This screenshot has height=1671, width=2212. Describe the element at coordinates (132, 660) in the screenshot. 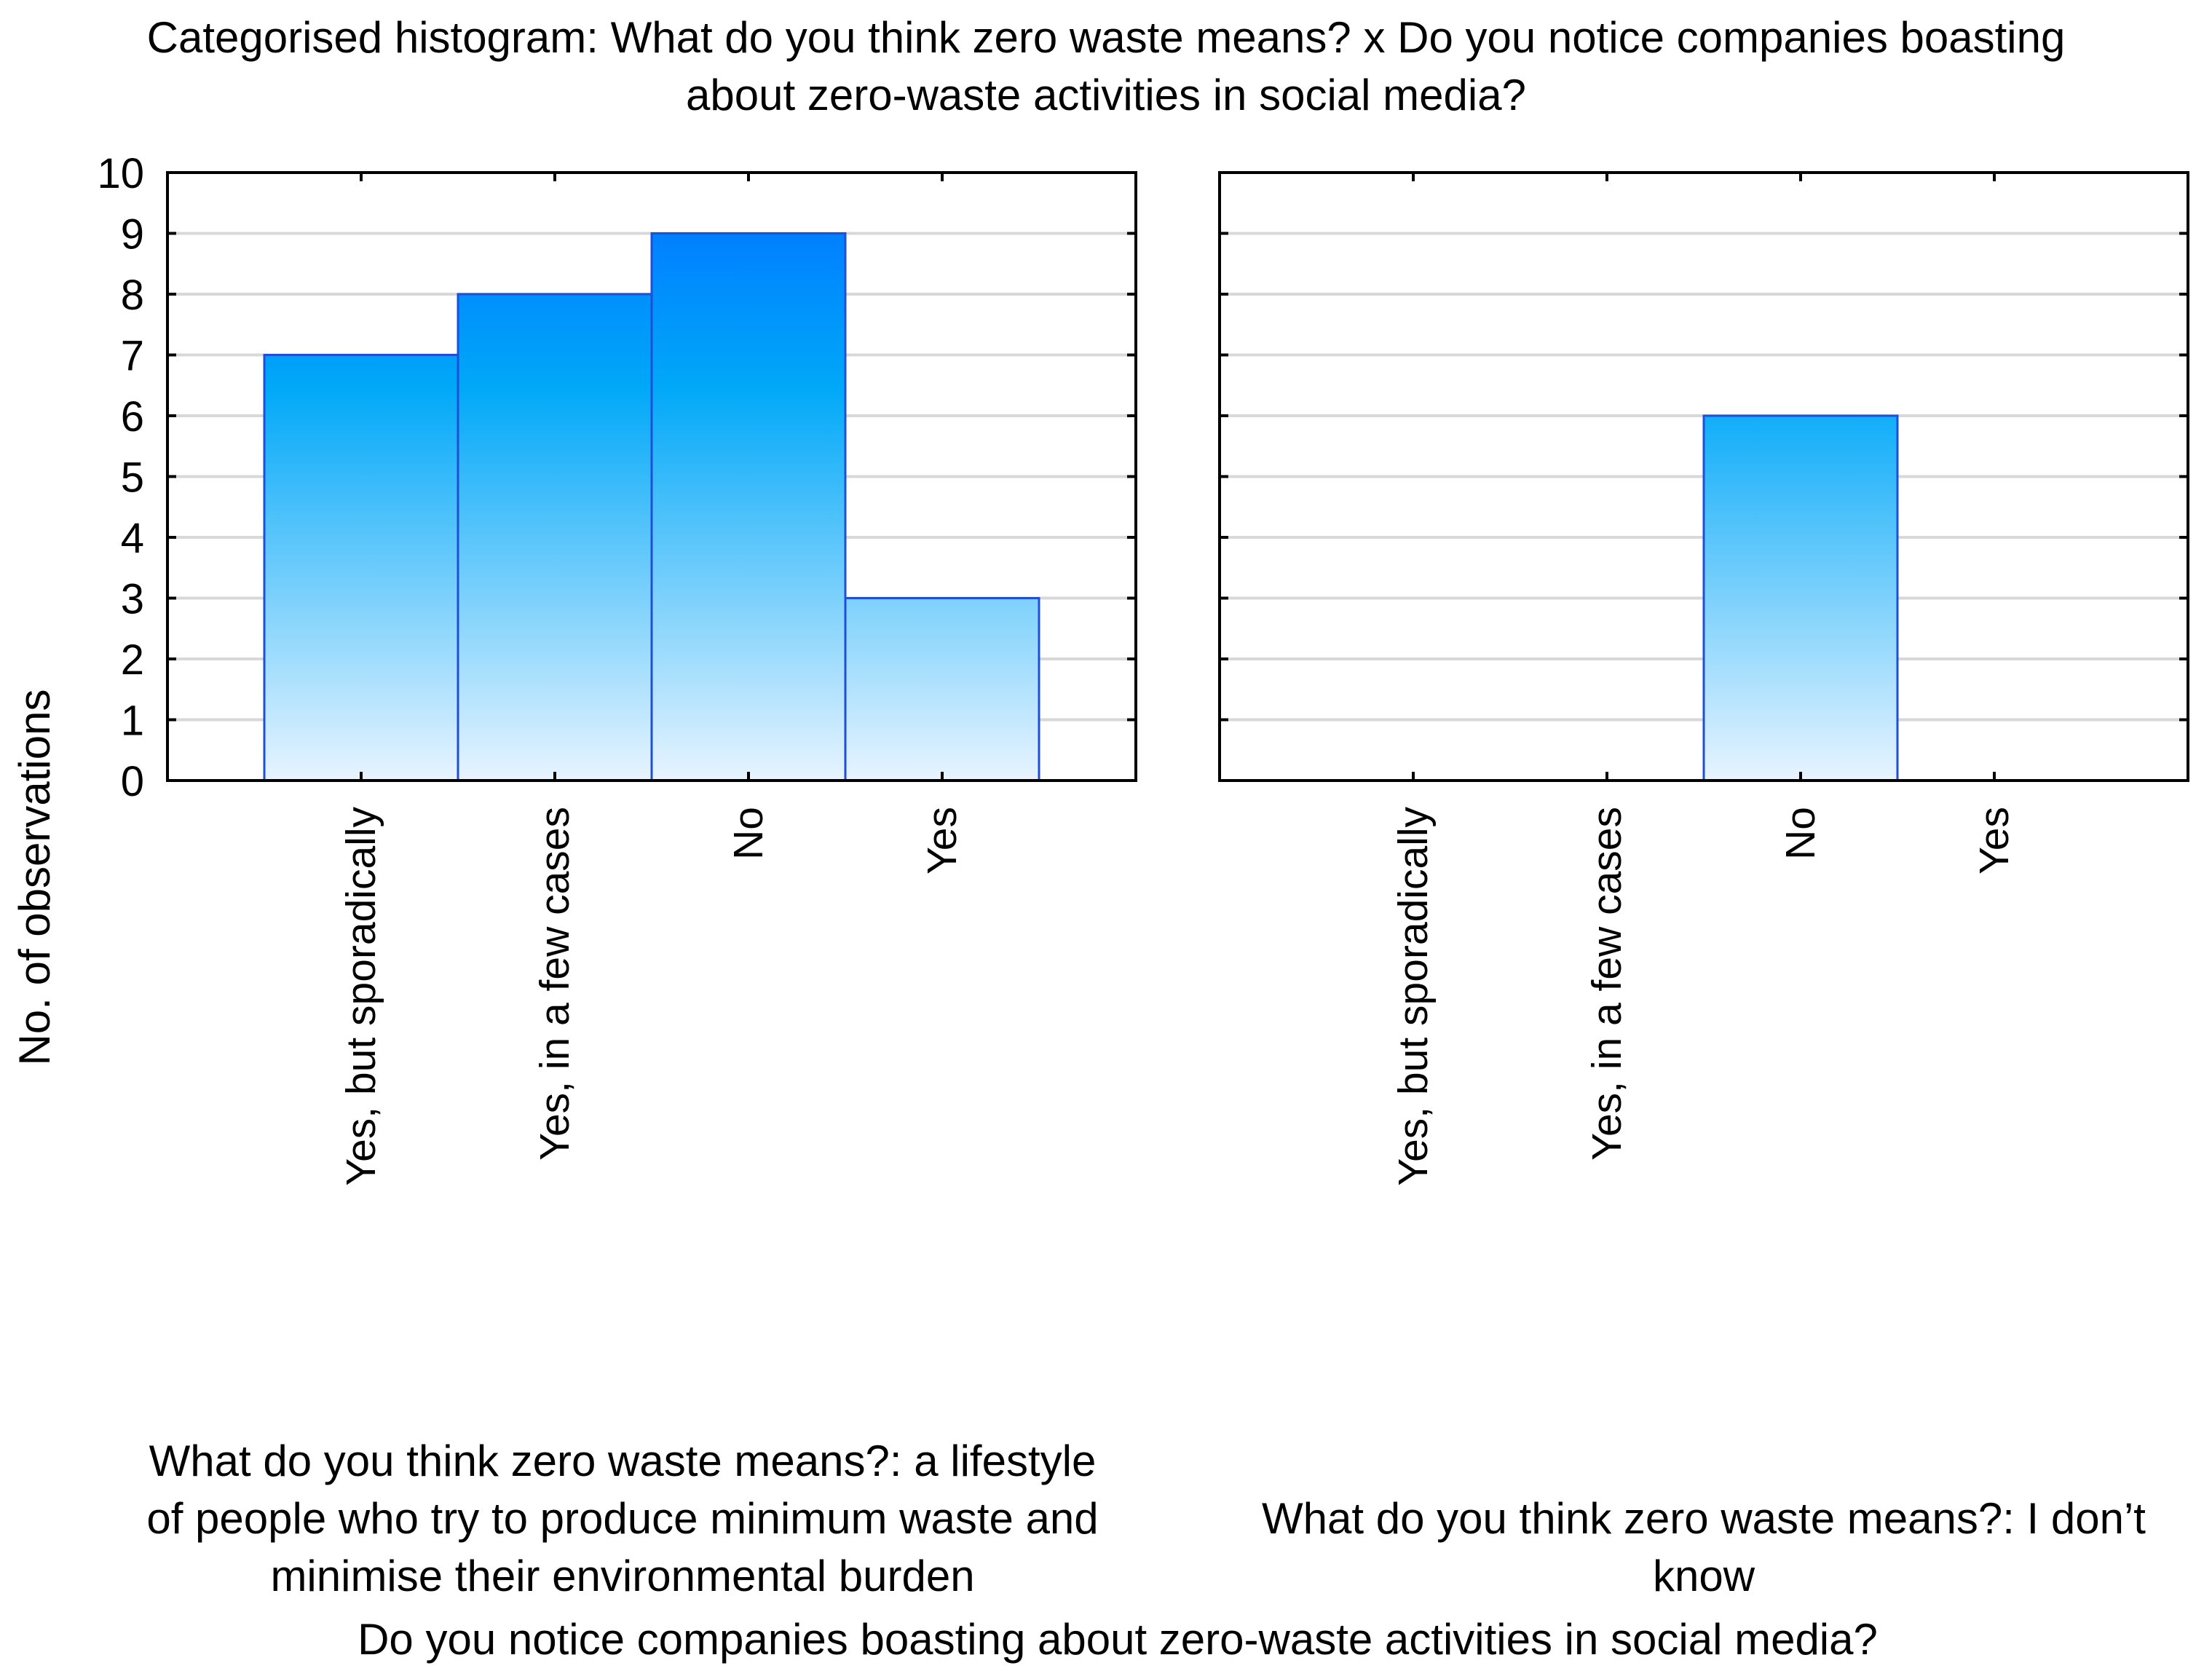

I see `y-tick-label: 2` at that location.